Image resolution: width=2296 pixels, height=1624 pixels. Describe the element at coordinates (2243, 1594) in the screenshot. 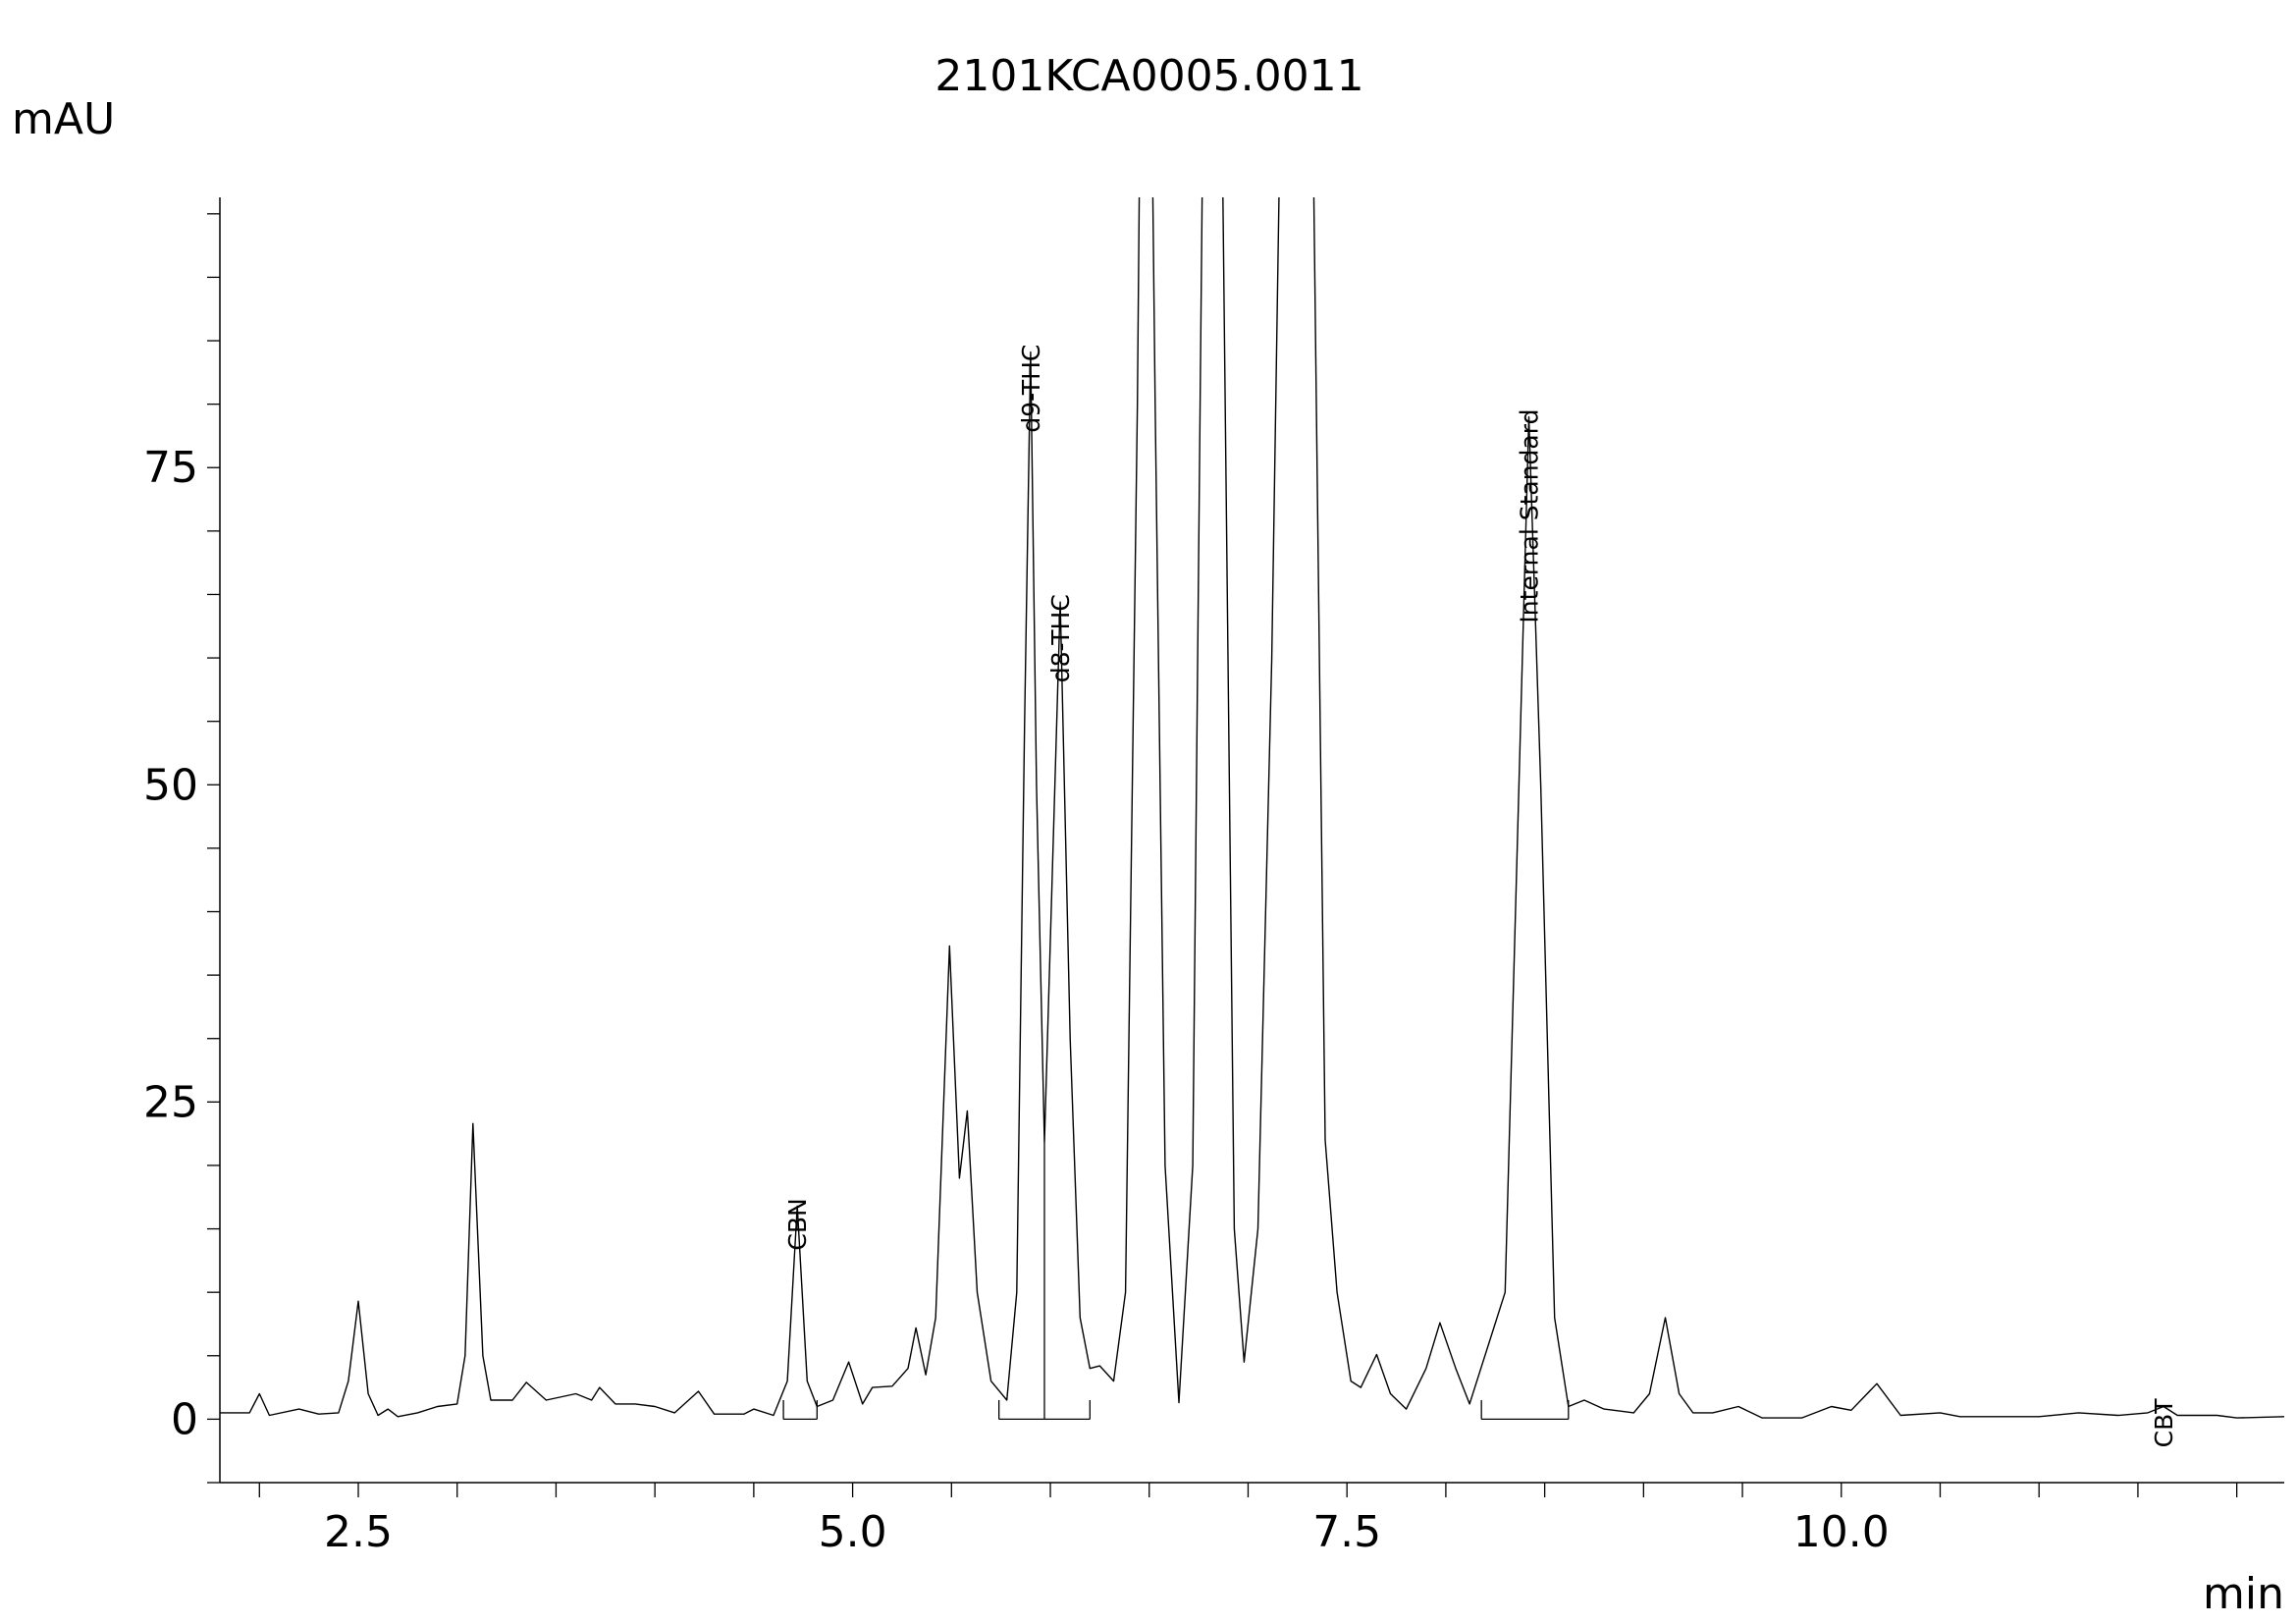

I see `x-axis-label: min` at that location.